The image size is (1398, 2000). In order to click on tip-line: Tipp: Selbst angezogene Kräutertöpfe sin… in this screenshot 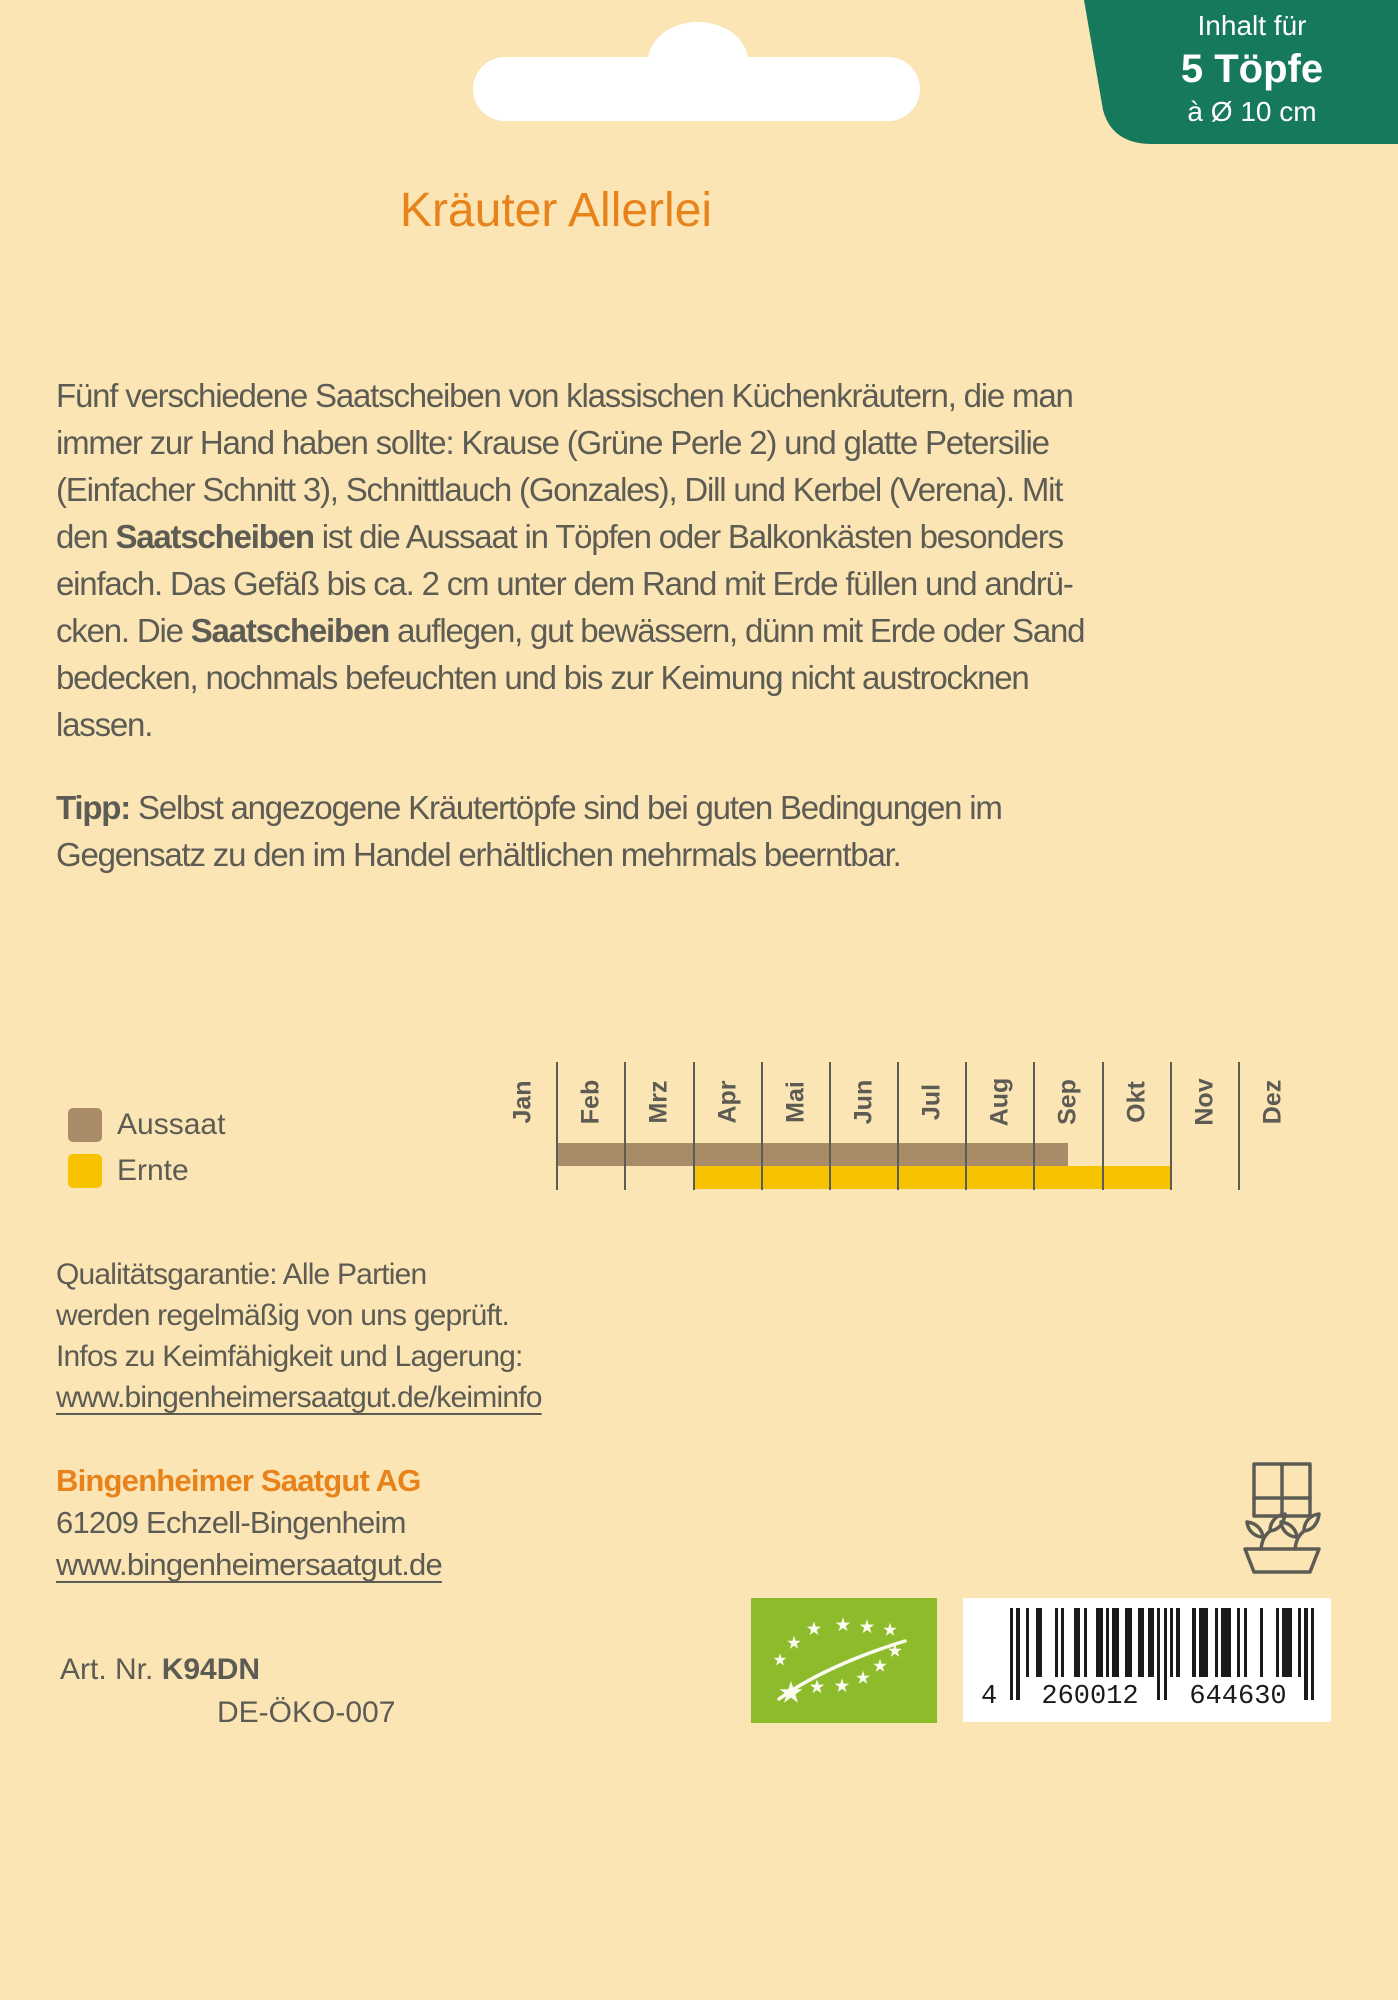, I will do `click(529, 807)`.